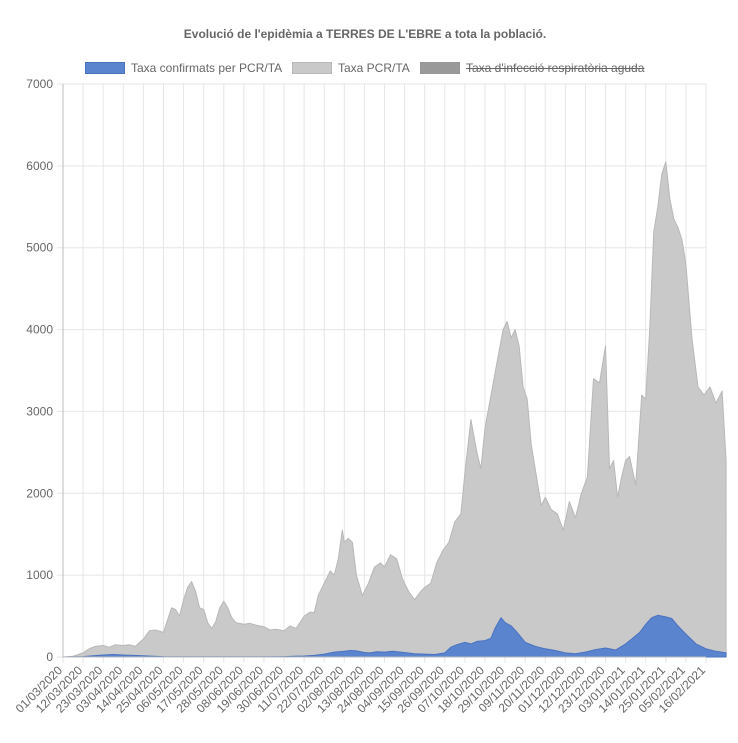 The height and width of the screenshot is (743, 738). Describe the element at coordinates (105, 68) in the screenshot. I see `legend-swatch-confirmed` at that location.